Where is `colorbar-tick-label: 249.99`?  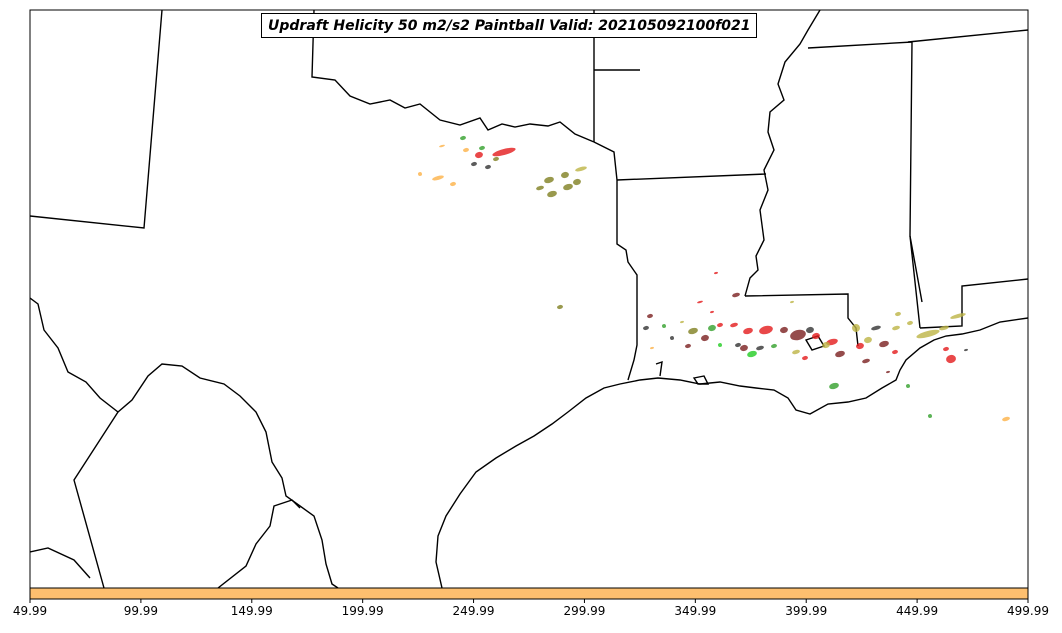
colorbar-tick-label: 249.99 is located at coordinates (473, 611).